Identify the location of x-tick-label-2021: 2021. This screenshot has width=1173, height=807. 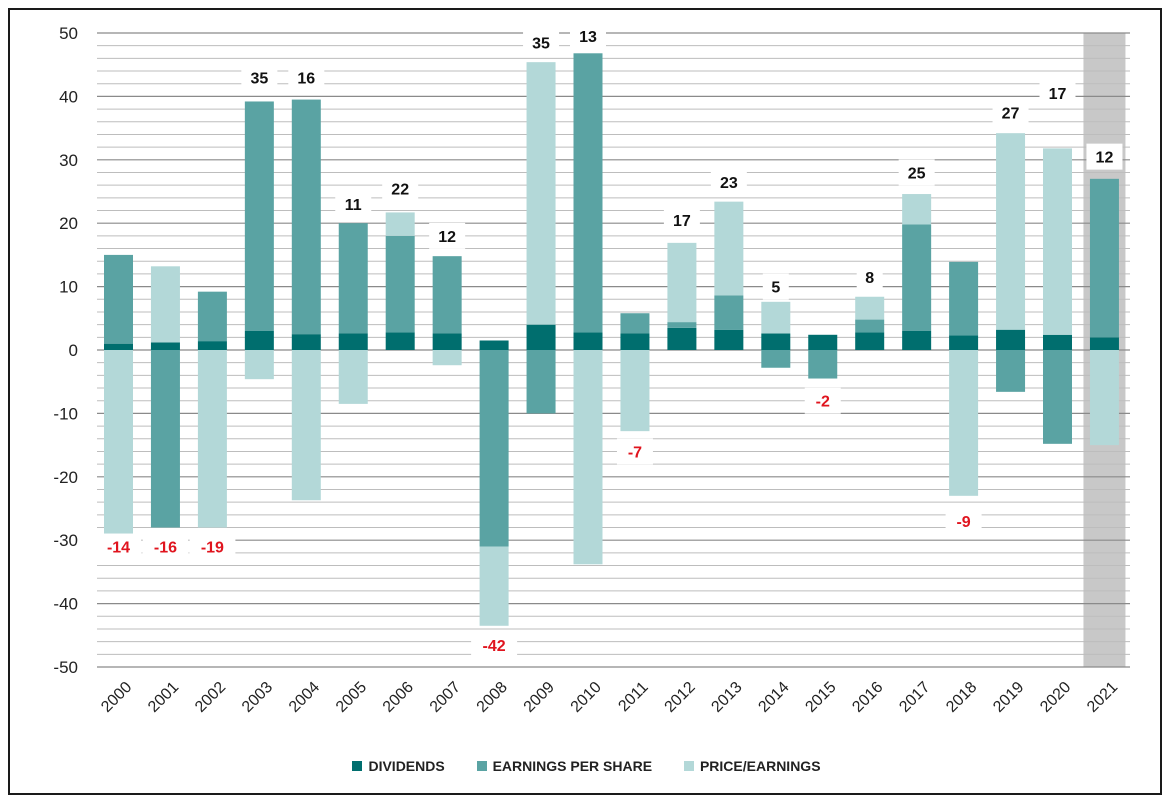
(1102, 697).